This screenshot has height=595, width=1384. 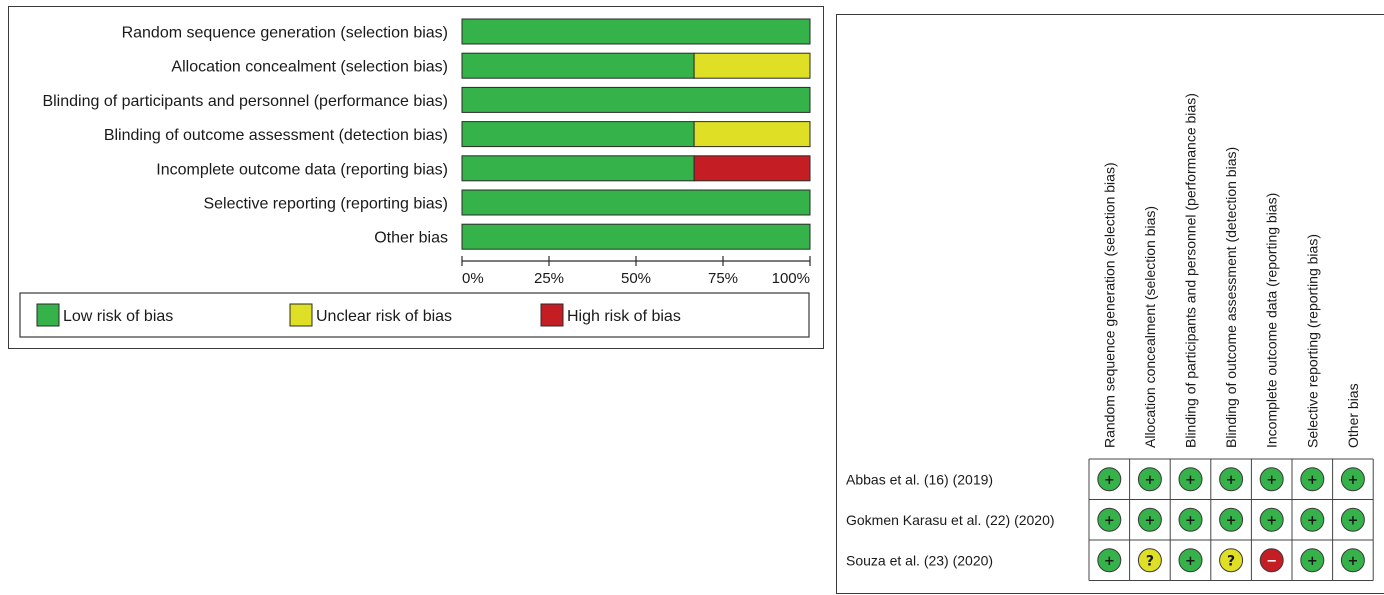 What do you see at coordinates (384, 316) in the screenshot?
I see `legend-label-unclear-risk-of-bias: Unclear risk of bias` at bounding box center [384, 316].